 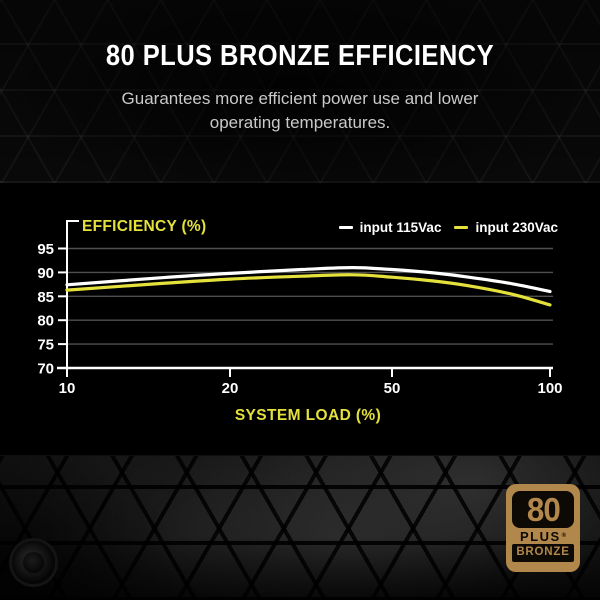 I want to click on legend-label-115vac: input 115Vac, so click(x=400, y=227).